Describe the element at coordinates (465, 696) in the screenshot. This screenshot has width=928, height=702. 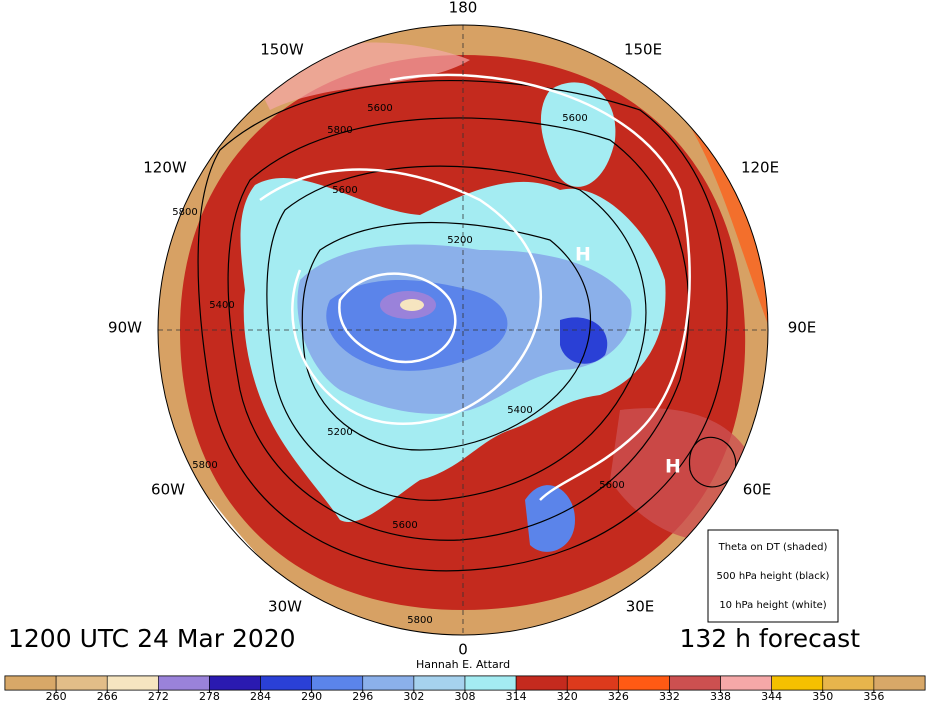
I see `colorbar-label: 308` at that location.